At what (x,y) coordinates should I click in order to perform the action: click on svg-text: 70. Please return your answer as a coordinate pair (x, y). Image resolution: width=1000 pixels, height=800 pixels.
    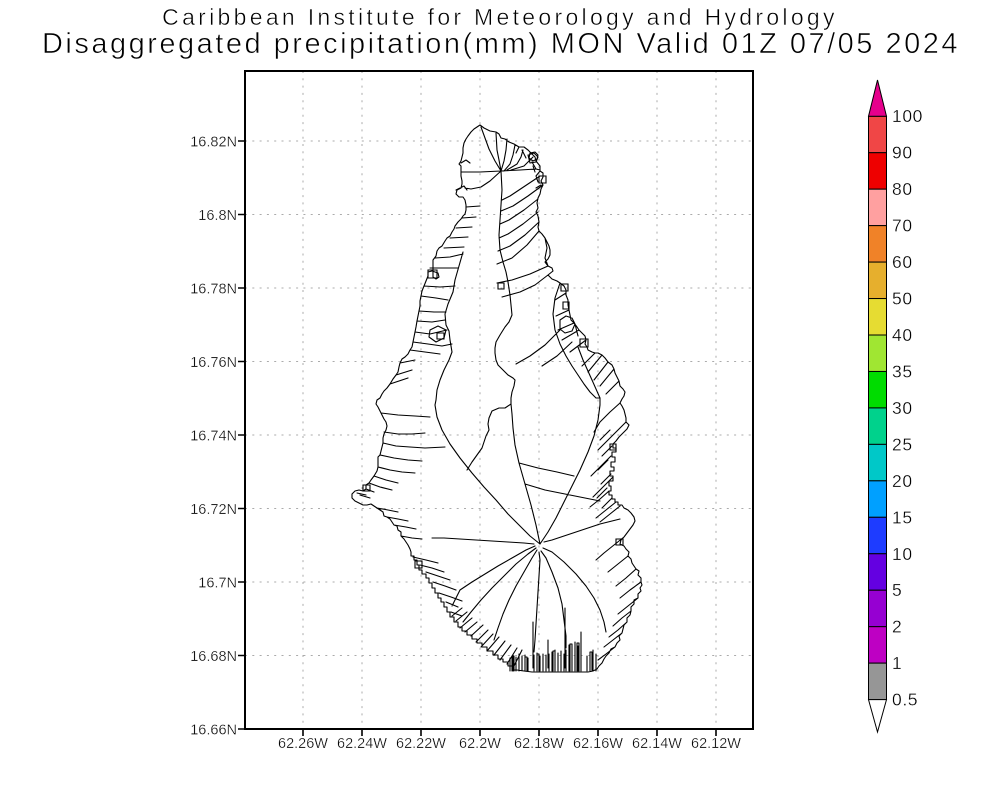
    Looking at the image, I should click on (902, 226).